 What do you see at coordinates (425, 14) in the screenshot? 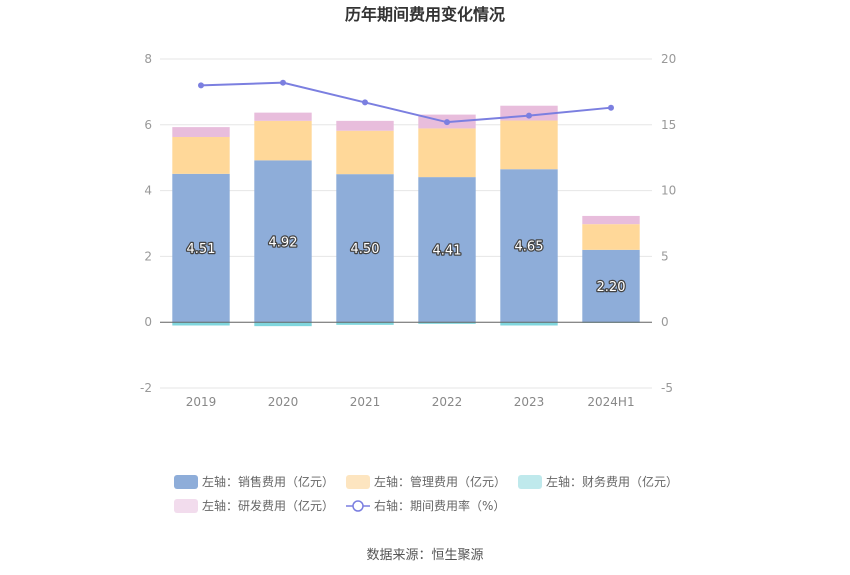
I see `chart-title: 历年期间费用变化情况` at bounding box center [425, 14].